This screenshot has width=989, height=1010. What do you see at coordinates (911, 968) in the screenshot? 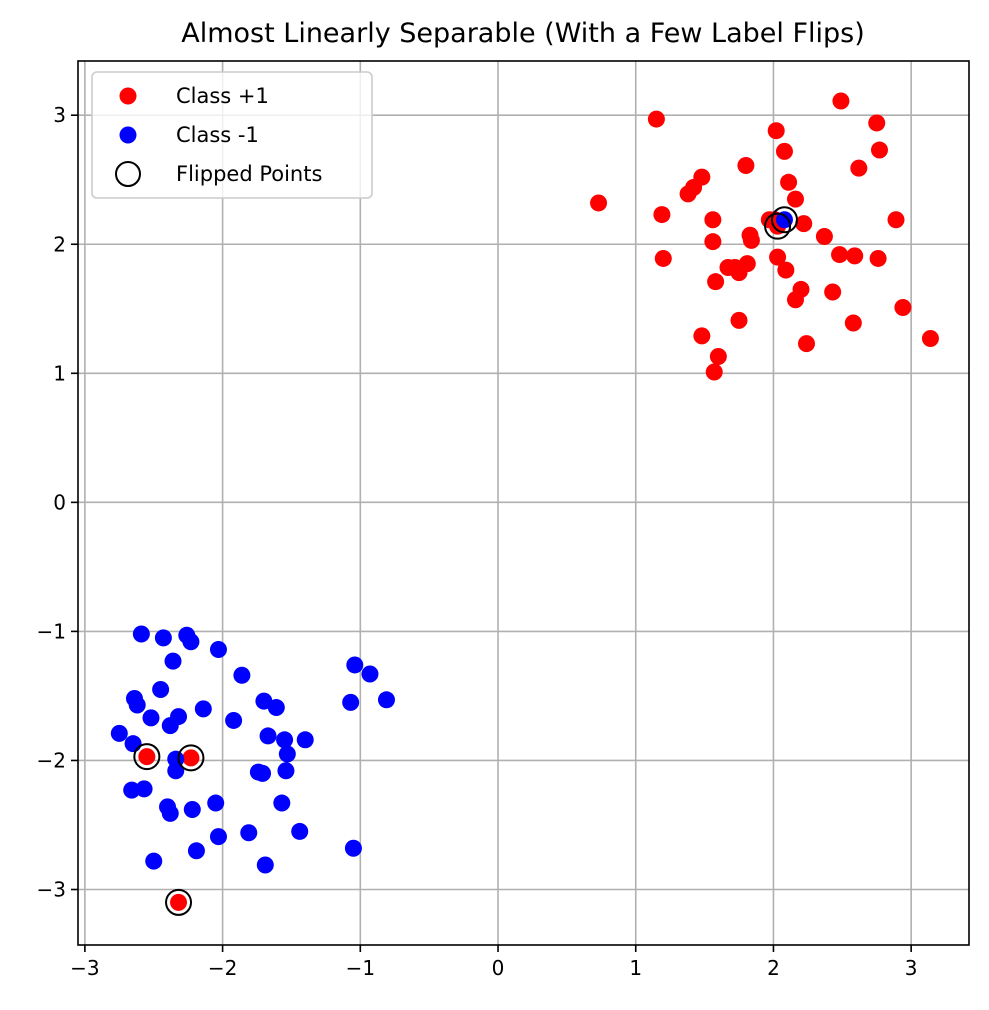
I see `x-tick-label-6: 3` at bounding box center [911, 968].